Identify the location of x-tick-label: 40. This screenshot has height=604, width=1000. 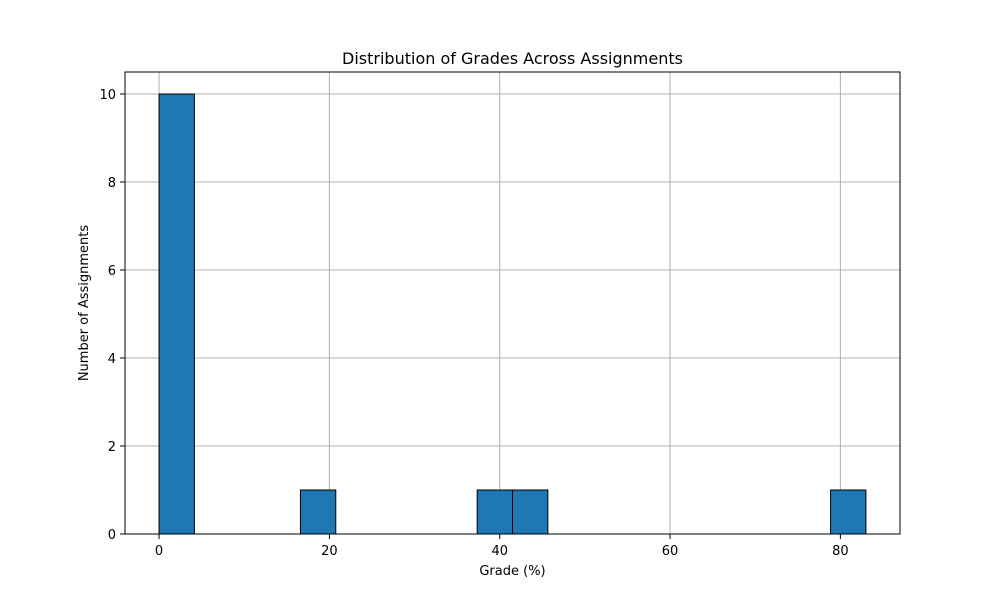
(499, 551).